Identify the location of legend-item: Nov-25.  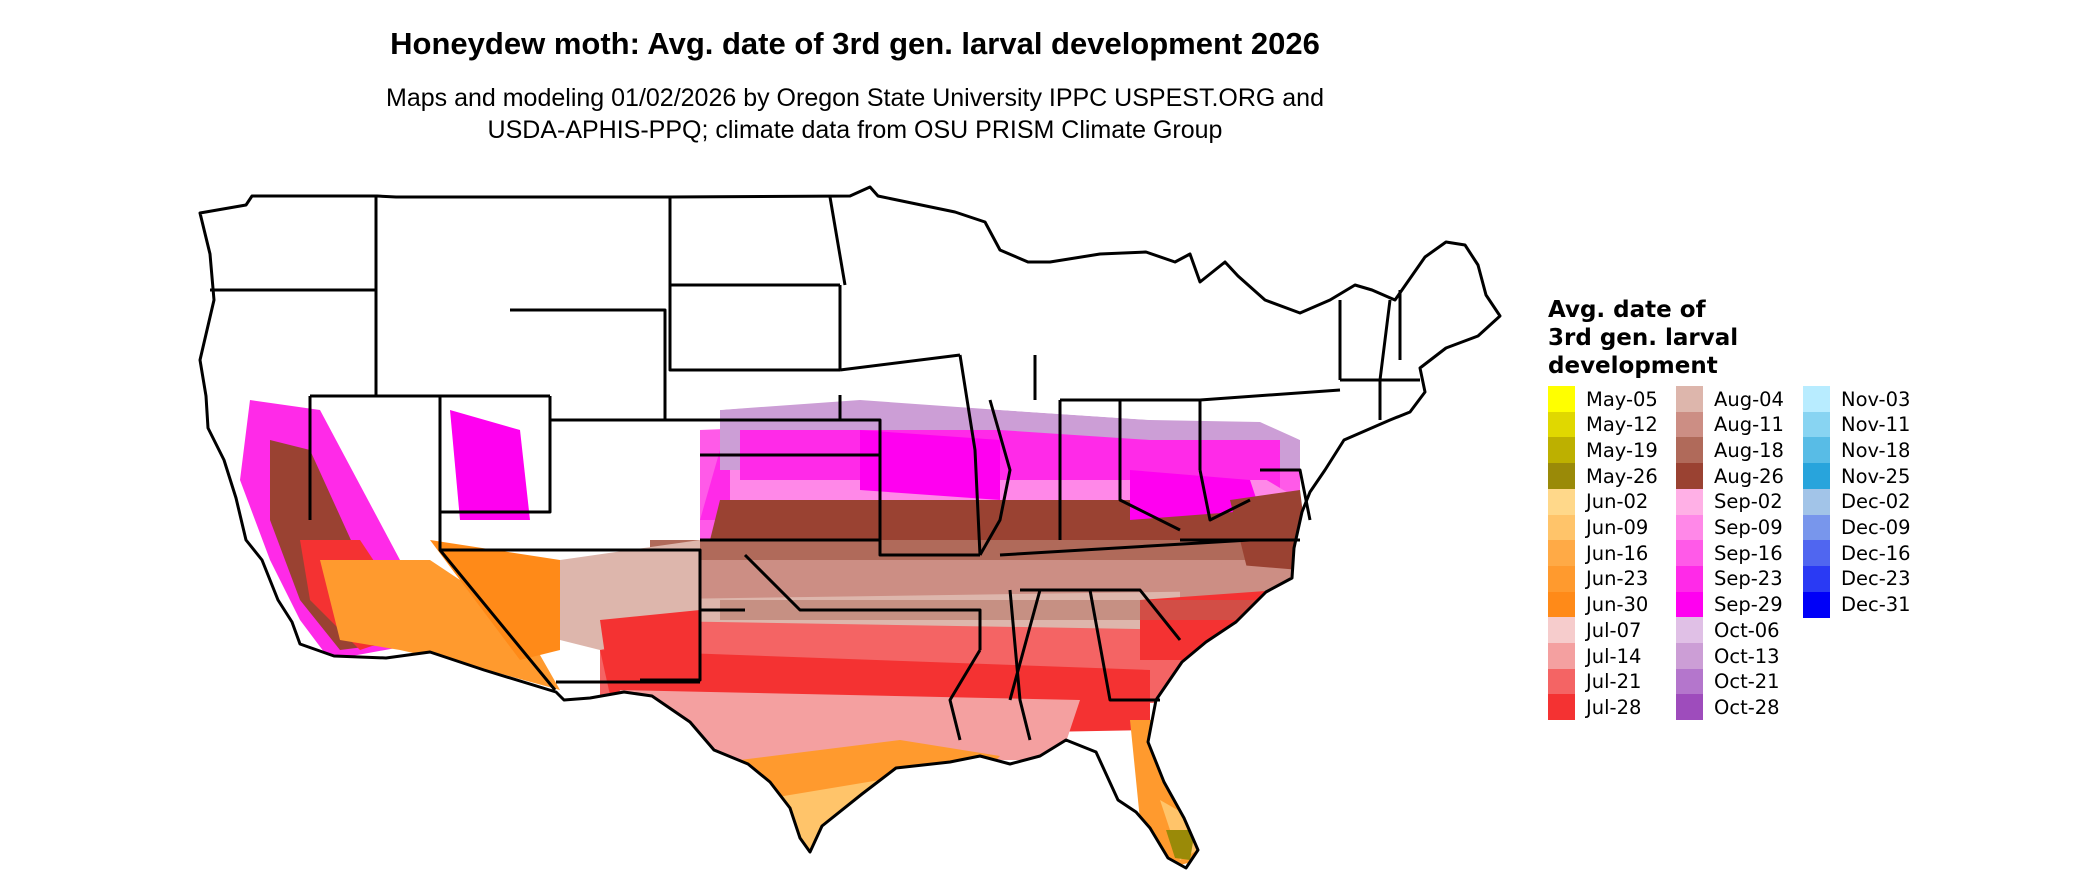
(1857, 476).